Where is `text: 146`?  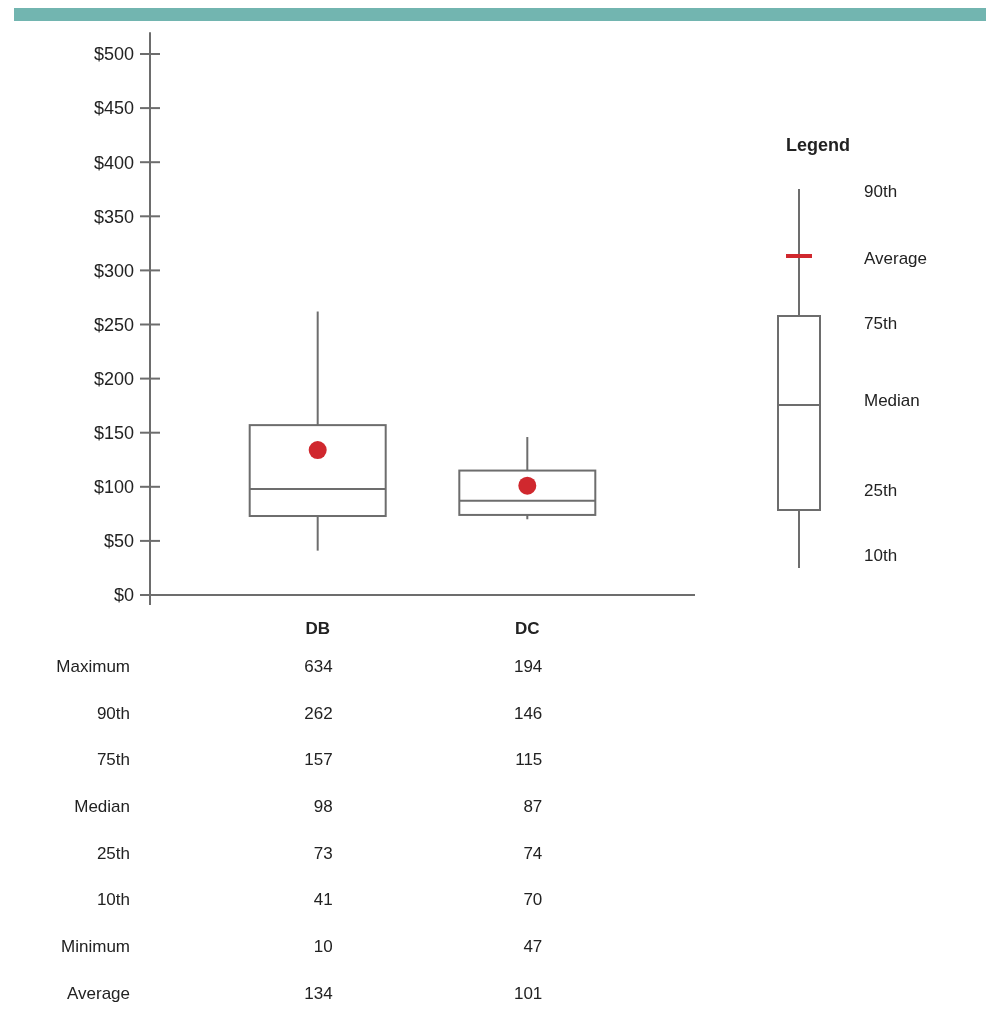
text: 146 is located at coordinates (528, 713).